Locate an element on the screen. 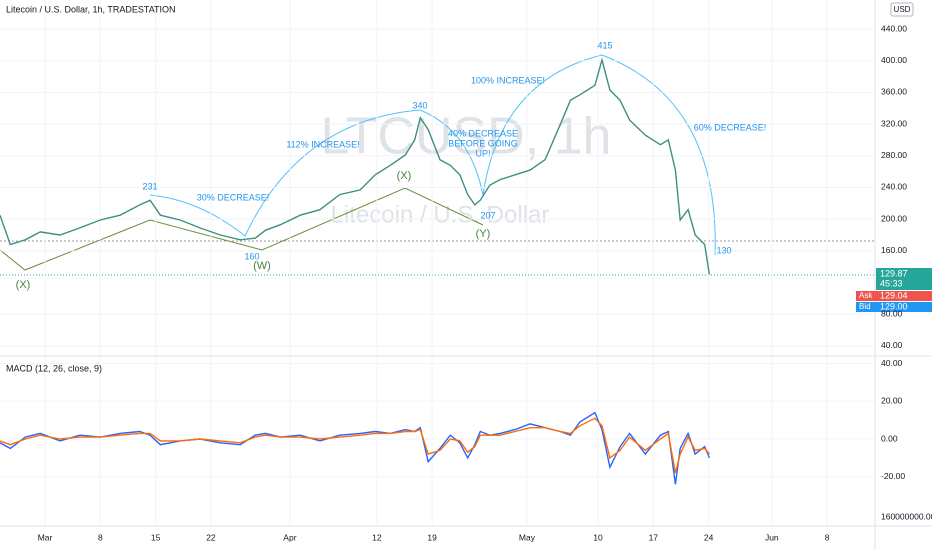 Image resolution: width=932 pixels, height=550 pixels. annotation: 207 is located at coordinates (487, 215).